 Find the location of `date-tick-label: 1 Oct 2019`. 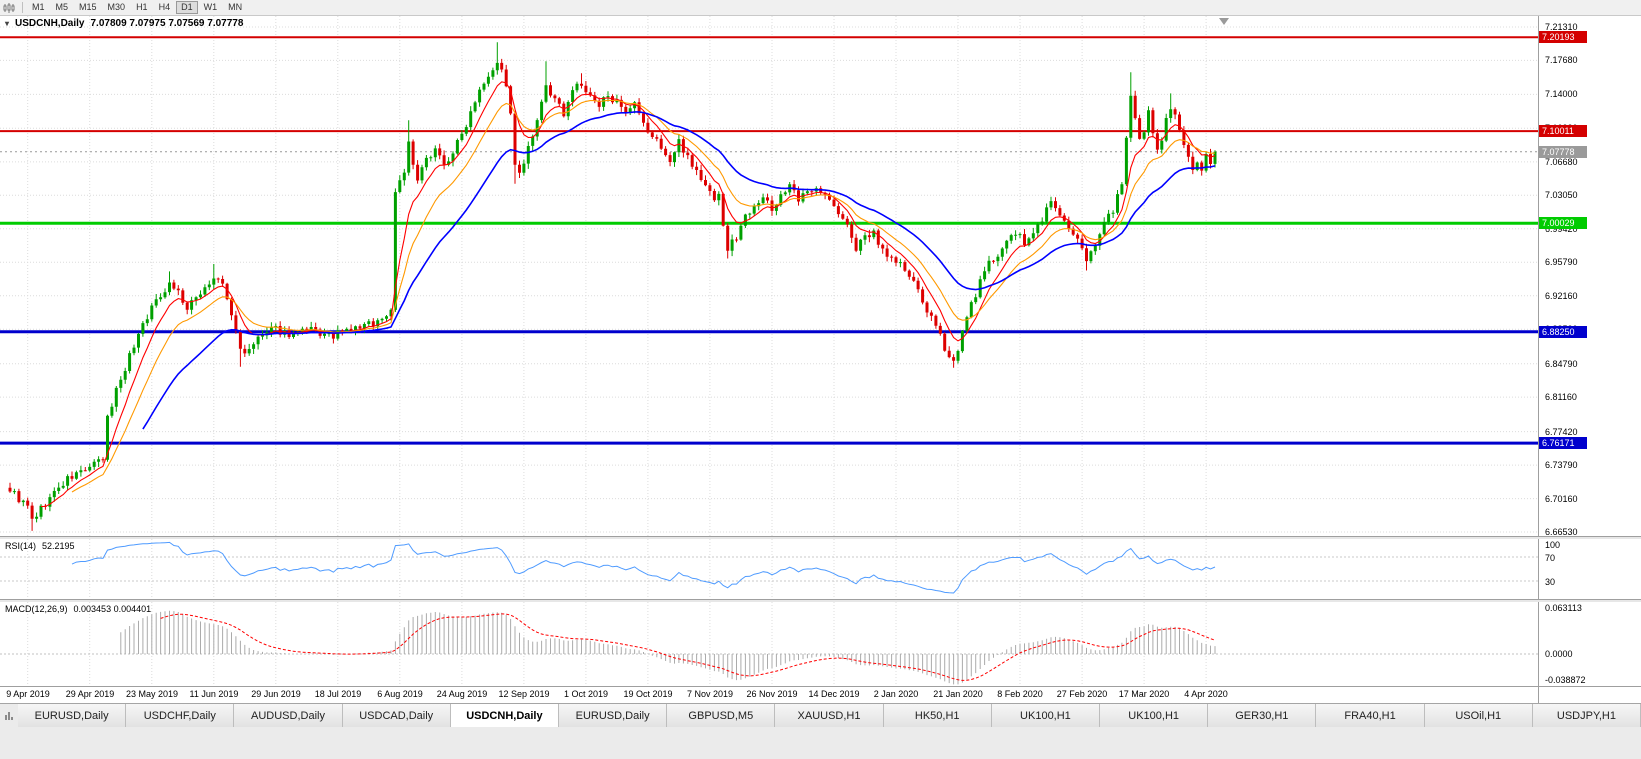

date-tick-label: 1 Oct 2019 is located at coordinates (586, 694).